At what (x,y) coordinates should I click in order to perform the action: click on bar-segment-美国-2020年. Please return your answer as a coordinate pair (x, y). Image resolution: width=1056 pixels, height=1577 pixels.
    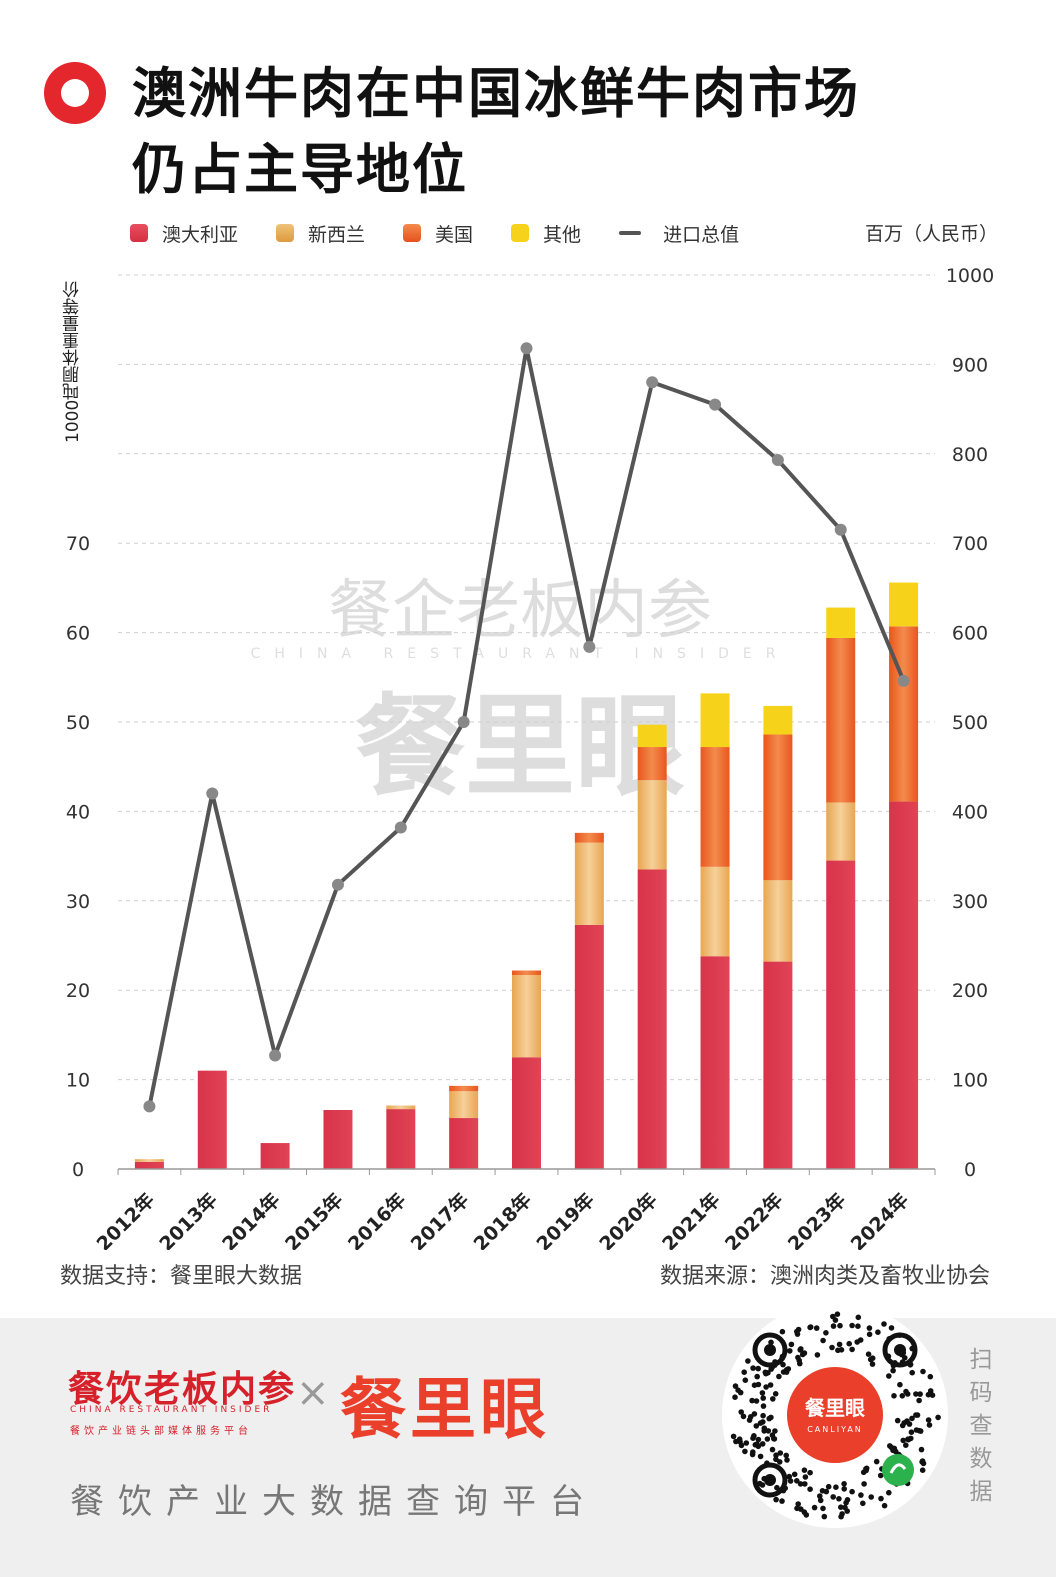
    Looking at the image, I should click on (652, 764).